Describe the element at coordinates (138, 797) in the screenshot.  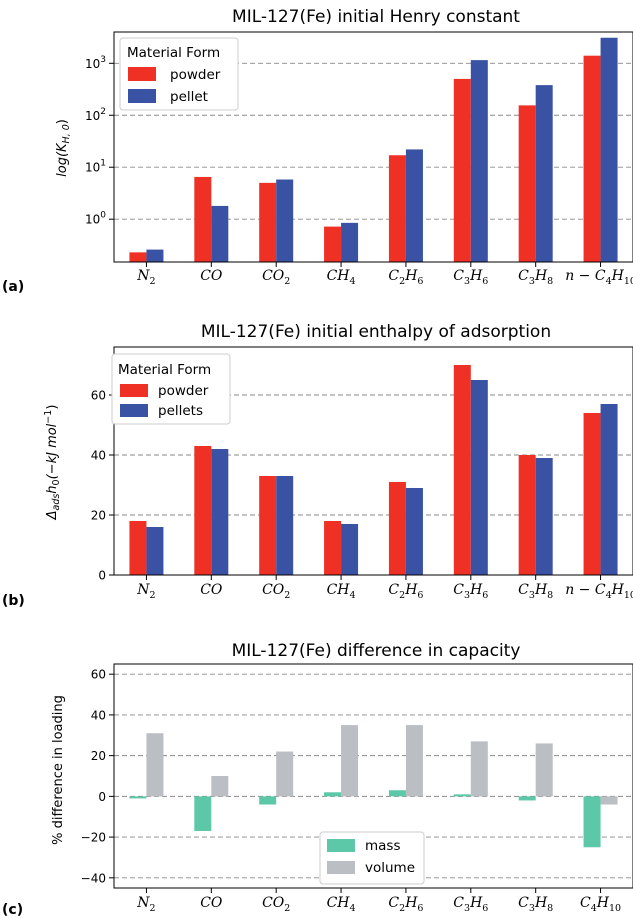
I see `bar-mass-N2` at that location.